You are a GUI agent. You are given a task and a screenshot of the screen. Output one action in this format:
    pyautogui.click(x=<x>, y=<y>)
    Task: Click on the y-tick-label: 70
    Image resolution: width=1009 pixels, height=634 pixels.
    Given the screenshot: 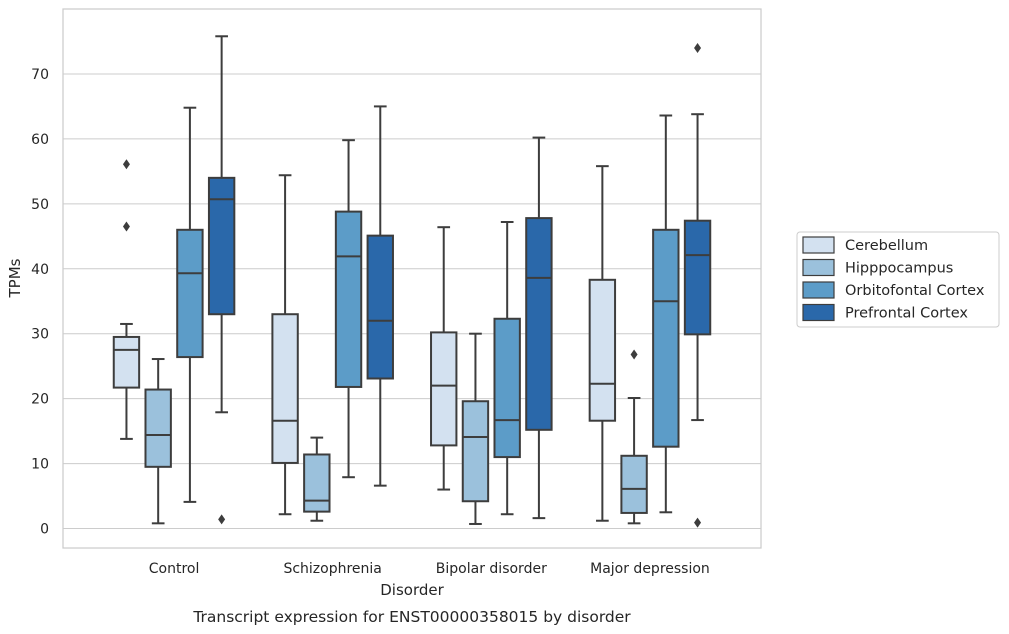 What is the action you would take?
    pyautogui.click(x=40, y=75)
    